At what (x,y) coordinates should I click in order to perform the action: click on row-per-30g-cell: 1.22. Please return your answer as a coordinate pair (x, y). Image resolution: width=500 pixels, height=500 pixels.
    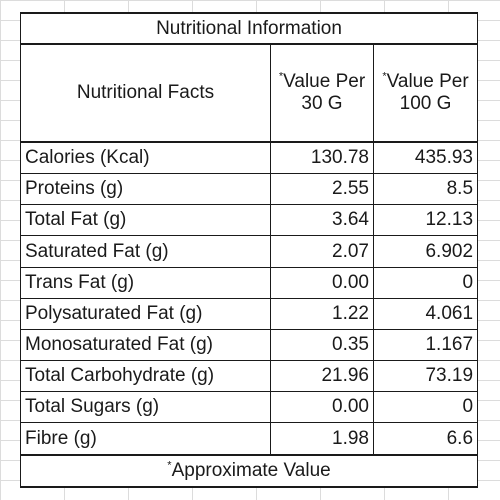
    Looking at the image, I should click on (322, 313).